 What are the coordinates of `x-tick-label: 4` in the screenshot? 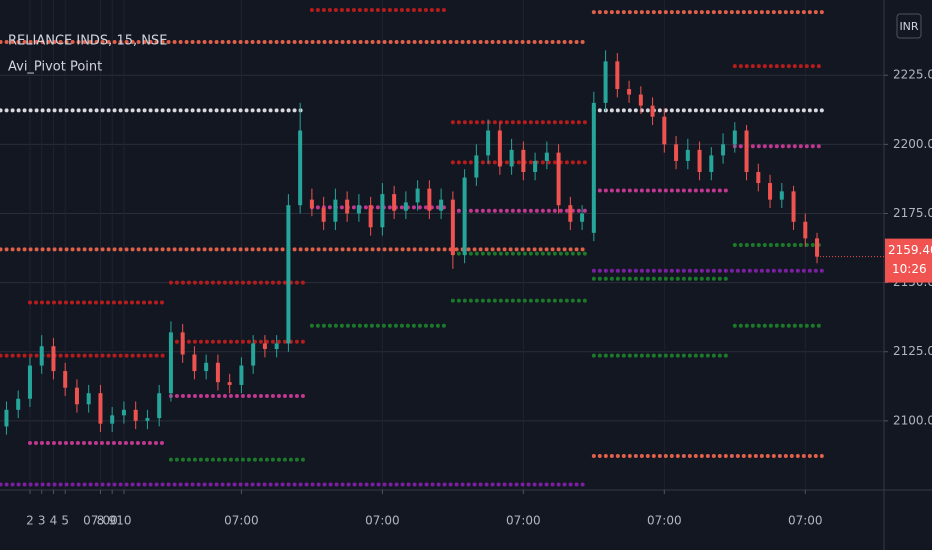 It's located at (54, 521).